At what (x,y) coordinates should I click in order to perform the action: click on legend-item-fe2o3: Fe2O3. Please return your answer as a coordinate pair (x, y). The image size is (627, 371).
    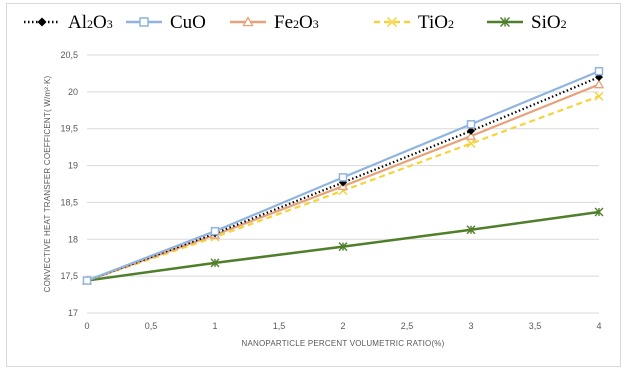
    Looking at the image, I should click on (274, 22).